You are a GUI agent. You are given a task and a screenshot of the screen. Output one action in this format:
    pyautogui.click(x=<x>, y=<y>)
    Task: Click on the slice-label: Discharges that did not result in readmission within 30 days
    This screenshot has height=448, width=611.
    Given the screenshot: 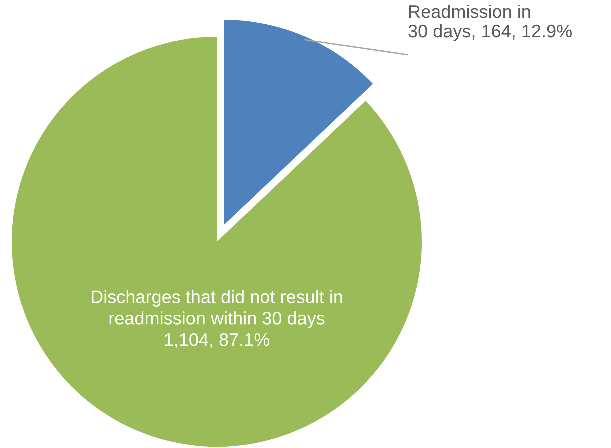 What is the action you would take?
    pyautogui.click(x=217, y=309)
    